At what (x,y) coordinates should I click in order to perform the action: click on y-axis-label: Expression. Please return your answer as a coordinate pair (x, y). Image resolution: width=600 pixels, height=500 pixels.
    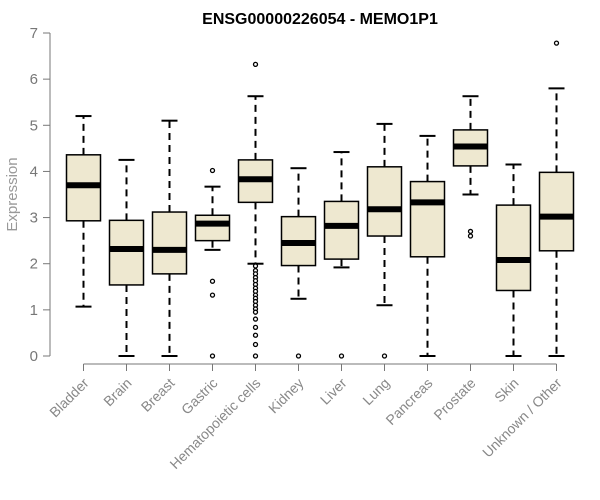
    Looking at the image, I should click on (12, 194).